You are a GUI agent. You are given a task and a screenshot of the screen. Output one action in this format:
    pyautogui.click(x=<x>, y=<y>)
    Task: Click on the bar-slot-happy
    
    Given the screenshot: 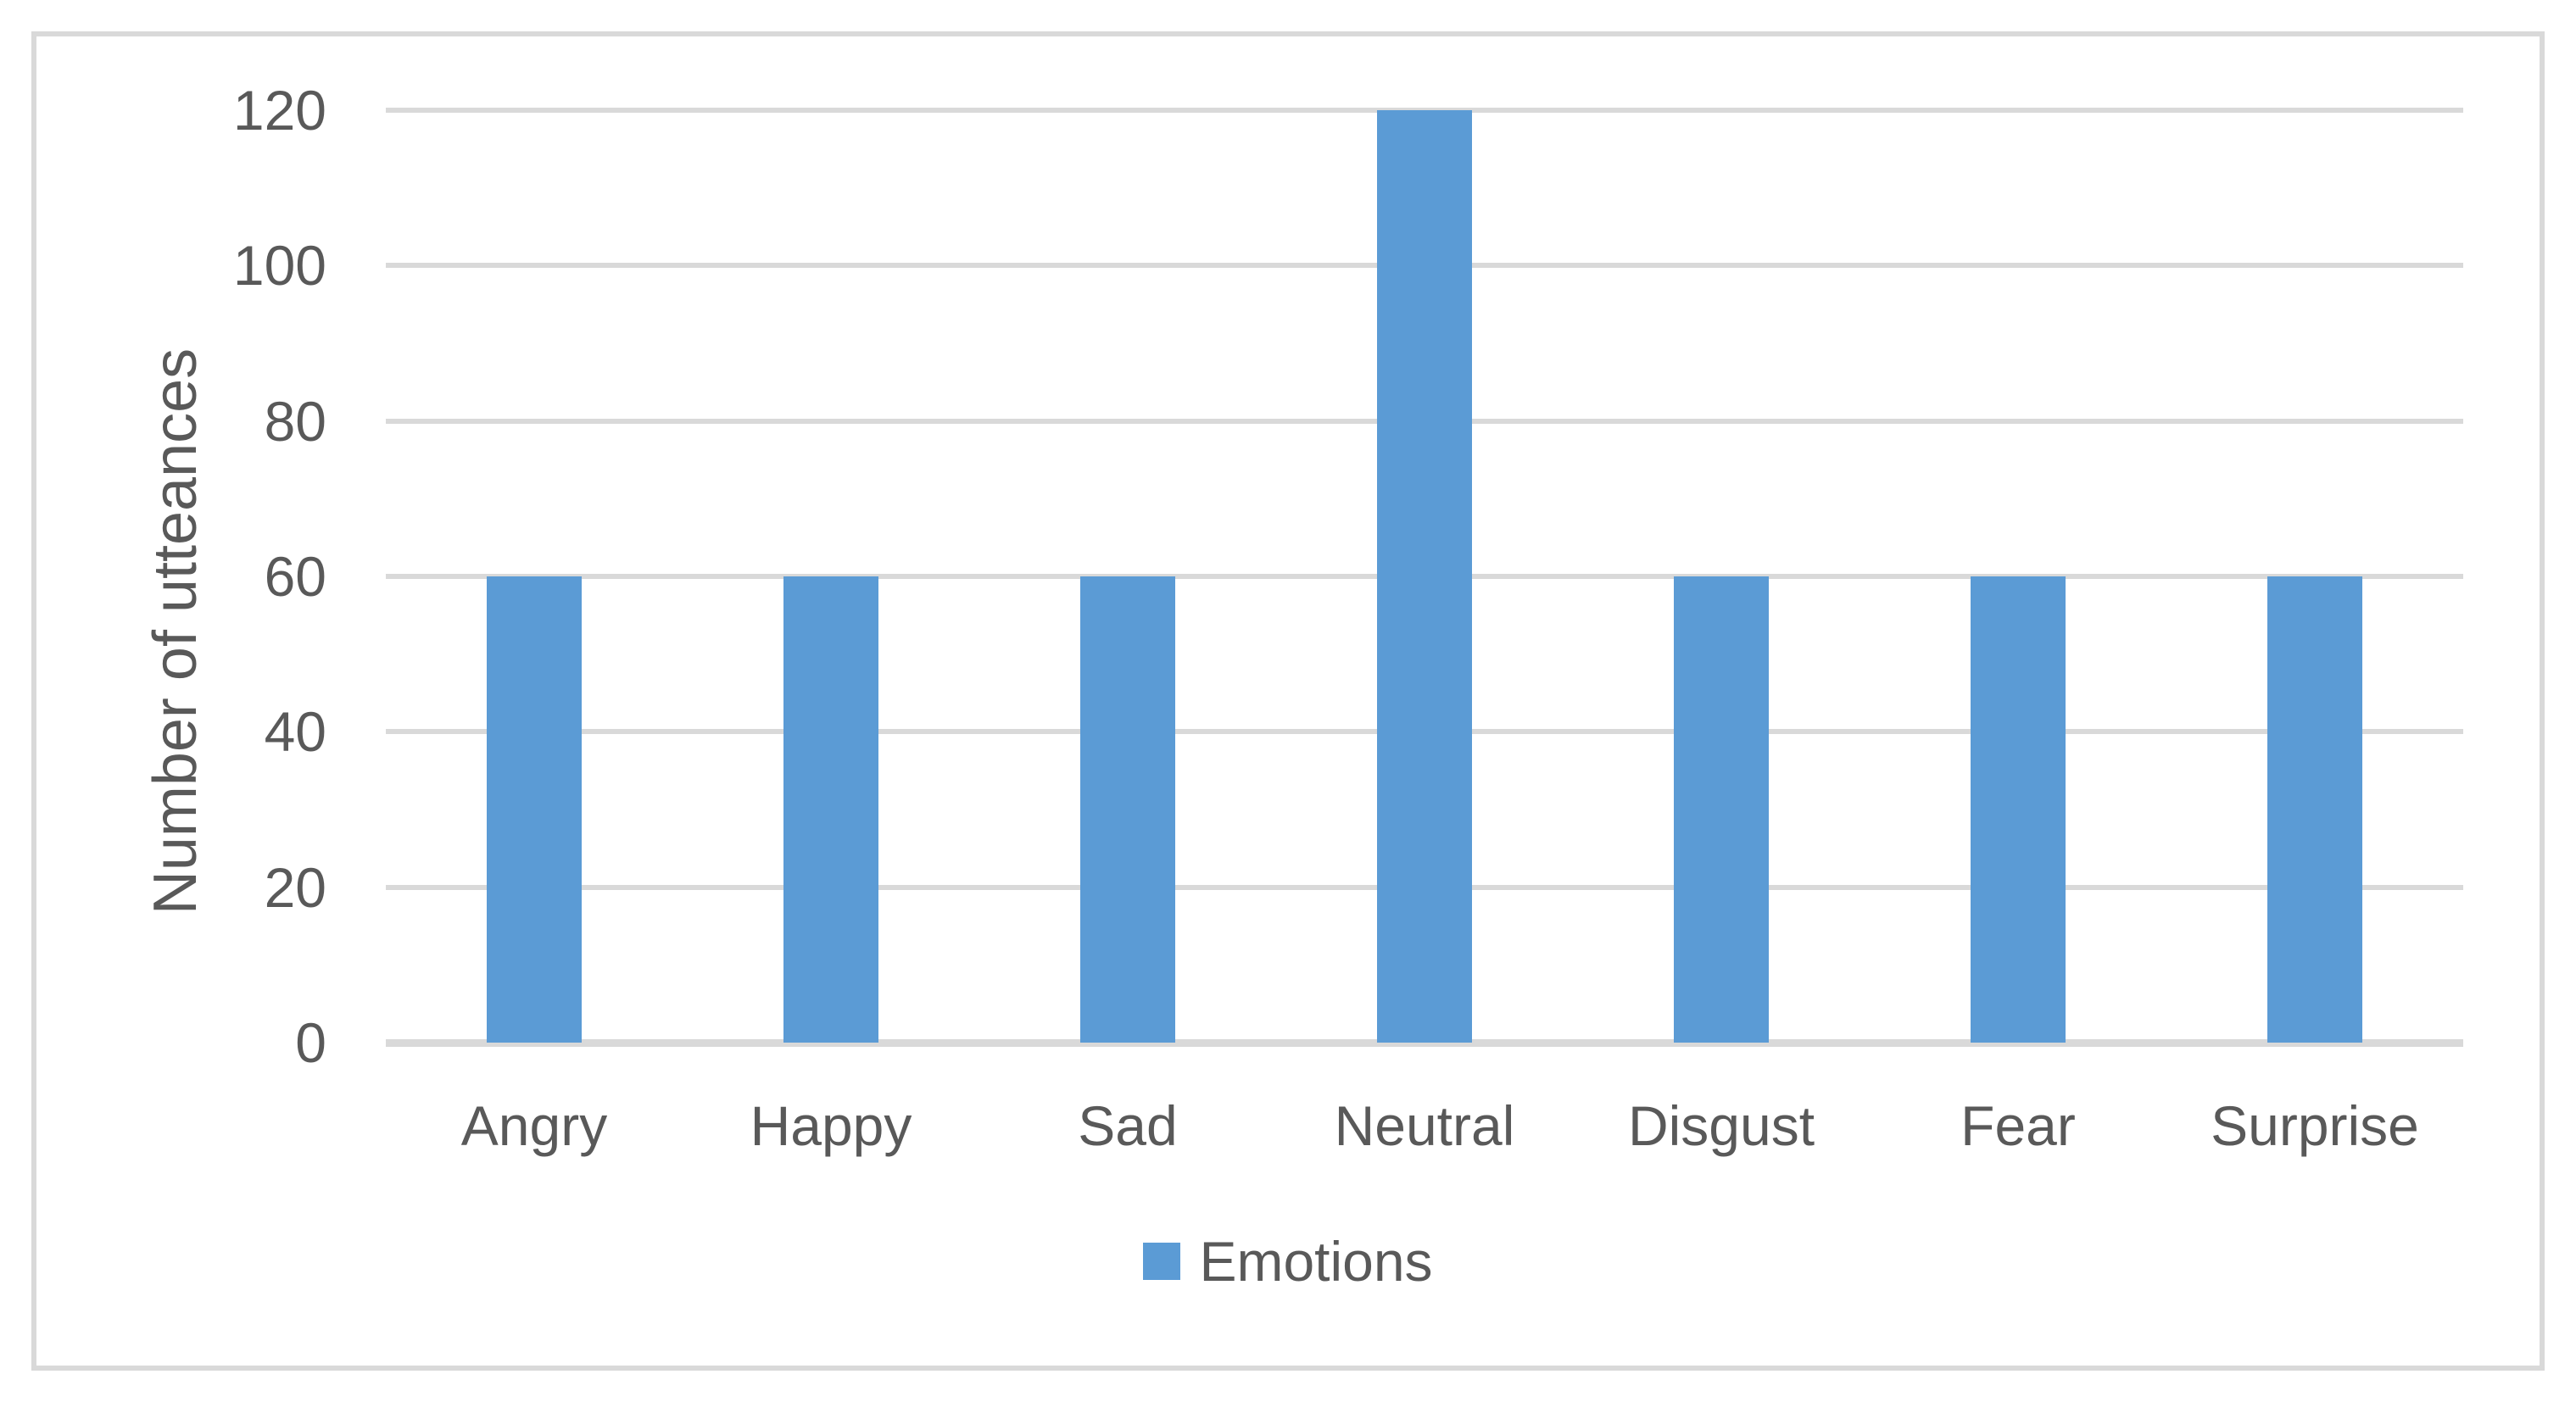 What is the action you would take?
    pyautogui.click(x=831, y=576)
    